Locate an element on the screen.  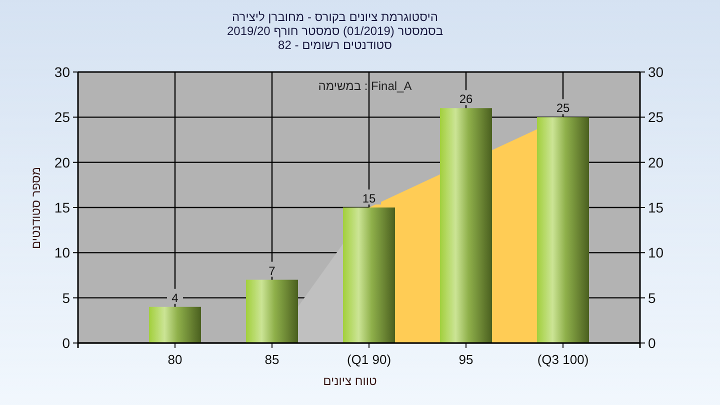
y-tick-label: 25 is located at coordinates (62, 117).